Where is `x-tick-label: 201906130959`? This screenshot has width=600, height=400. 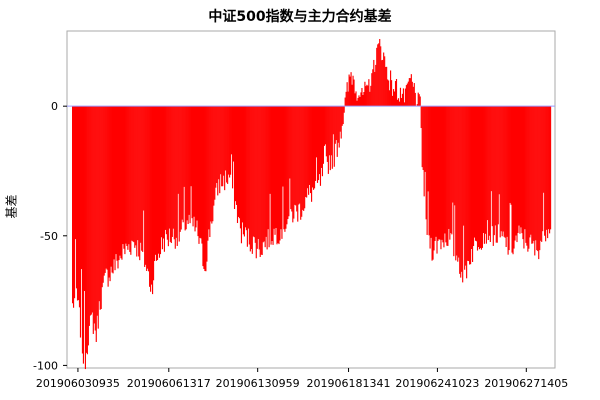 x-tick-label: 201906130959 is located at coordinates (258, 383).